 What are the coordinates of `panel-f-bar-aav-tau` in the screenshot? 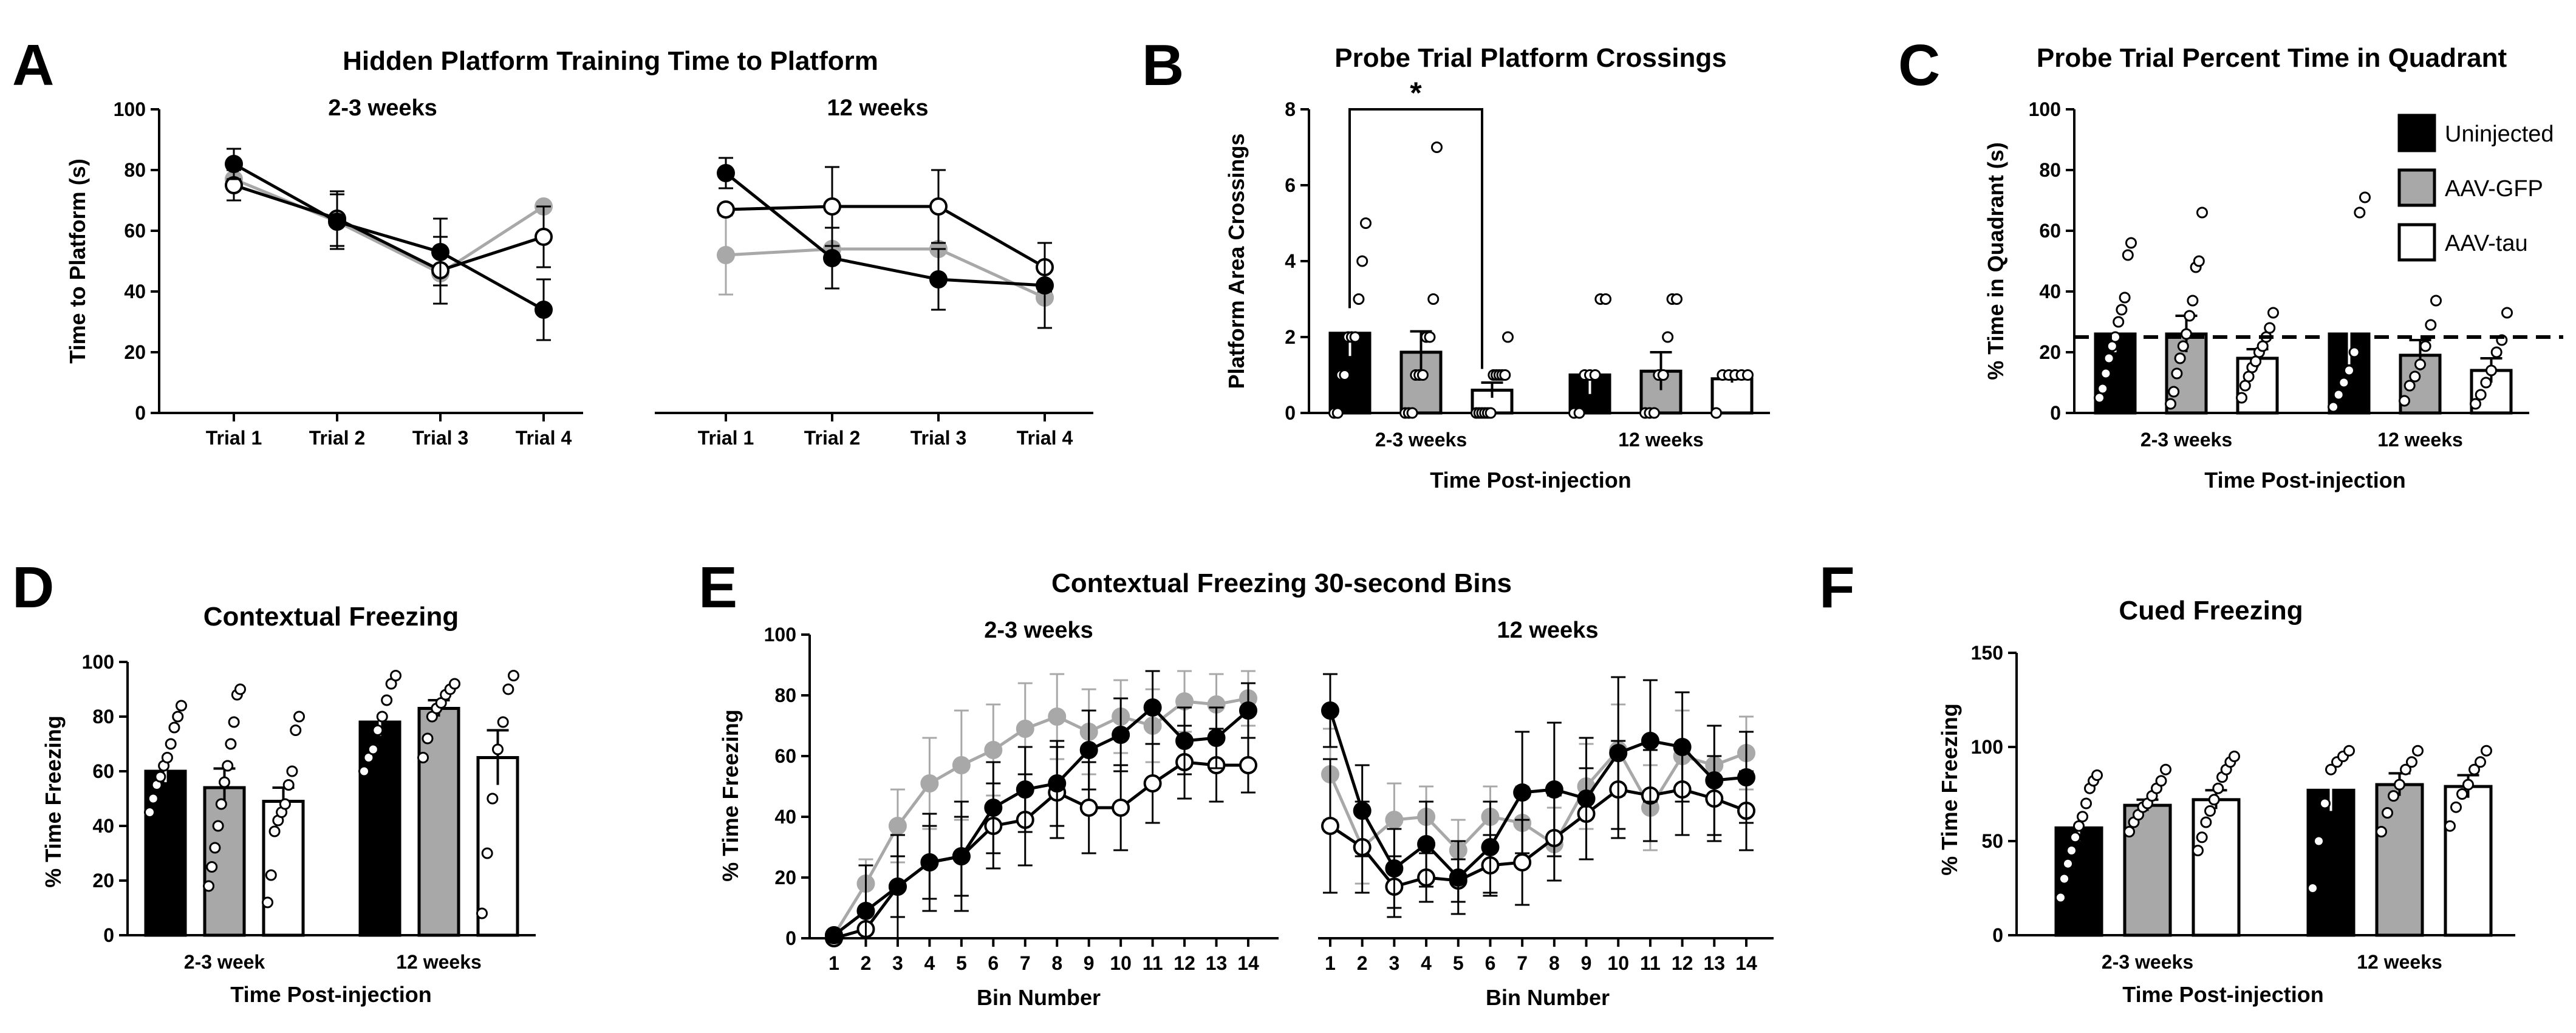 It's located at (2216, 867).